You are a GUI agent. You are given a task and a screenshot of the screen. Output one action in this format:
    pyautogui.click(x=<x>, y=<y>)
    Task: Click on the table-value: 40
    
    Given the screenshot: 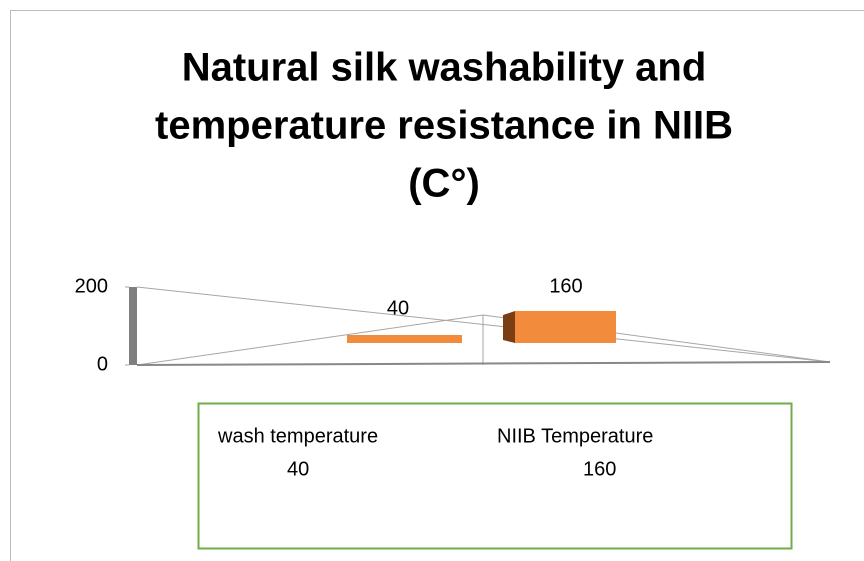 What is the action you would take?
    pyautogui.click(x=298, y=469)
    